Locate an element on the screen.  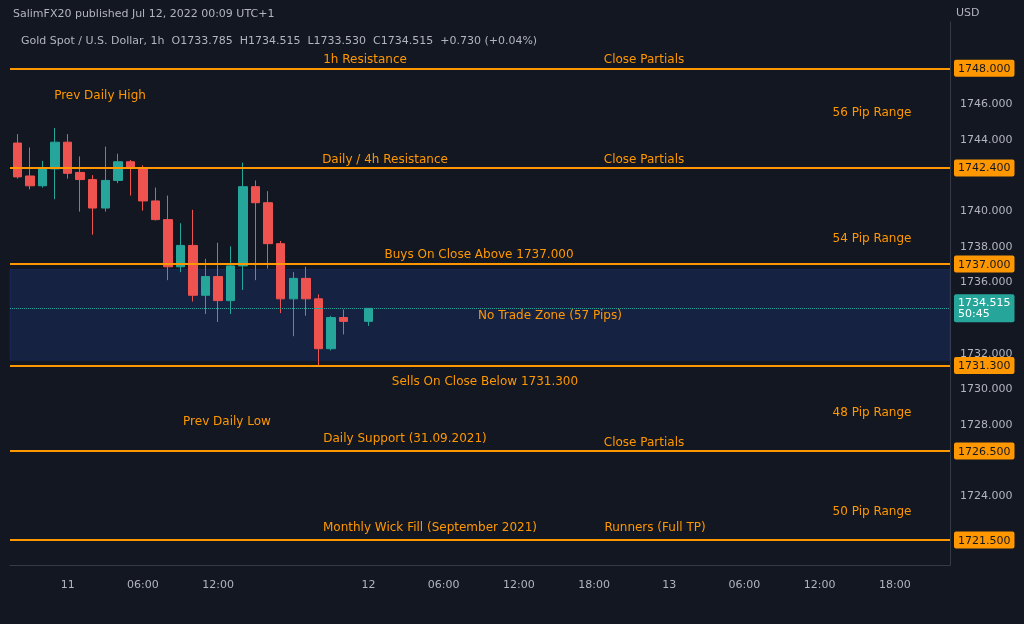
band-label: No Trade Zone (57 Pips) is located at coordinates (550, 314).